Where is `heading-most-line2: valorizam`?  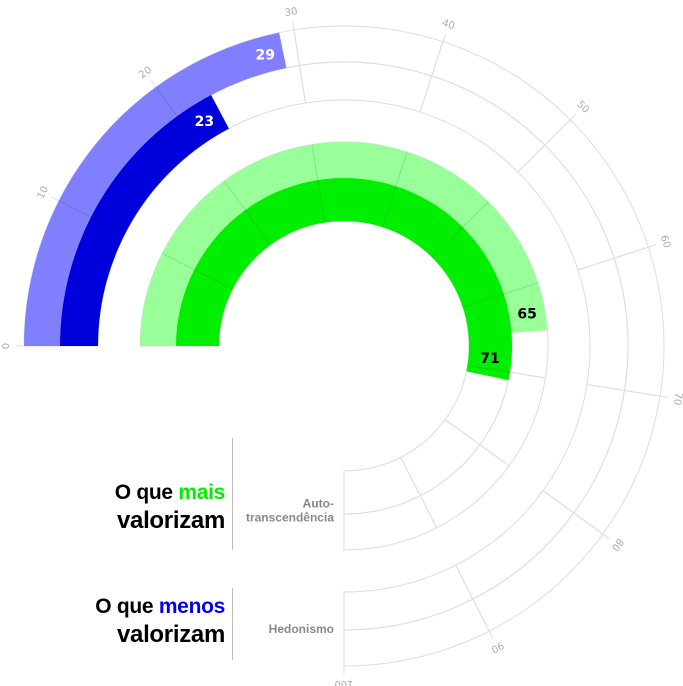 heading-most-line2: valorizam is located at coordinates (170, 520).